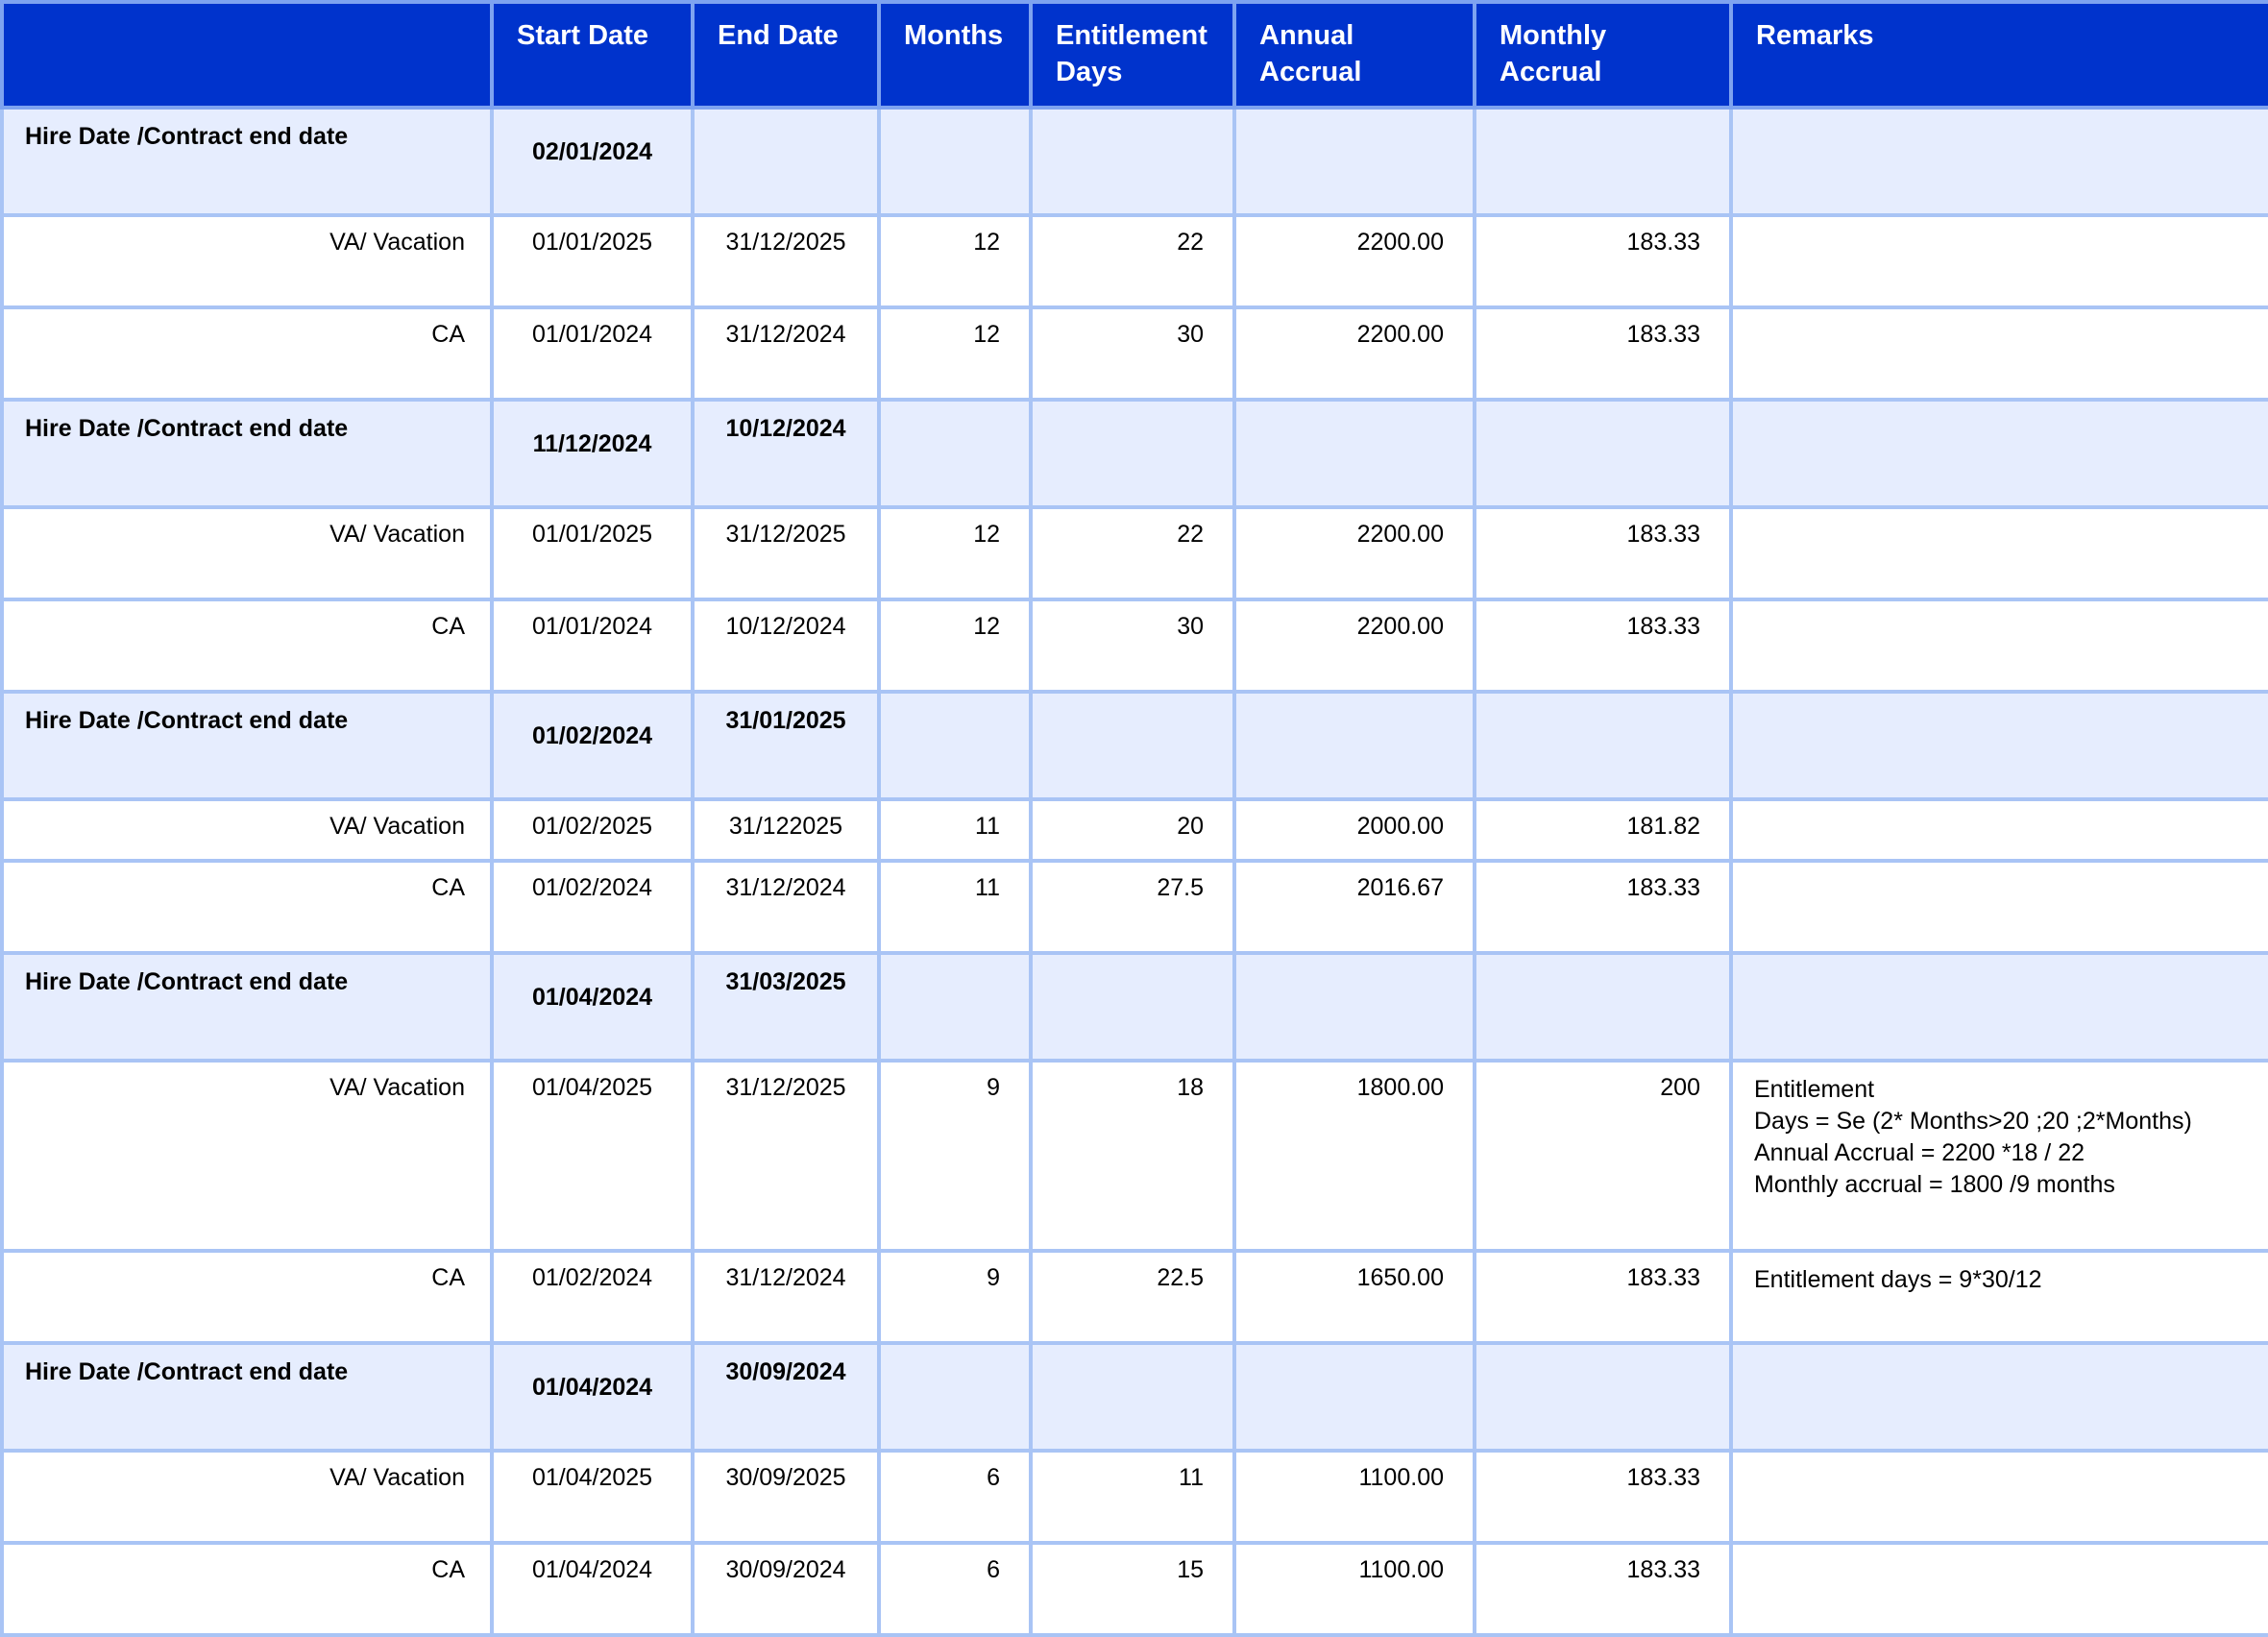 Image resolution: width=2268 pixels, height=1637 pixels. I want to click on table-row: CA 01/01/2024 31/12/2024 12 30 2200.00 183.33, so click(1134, 353).